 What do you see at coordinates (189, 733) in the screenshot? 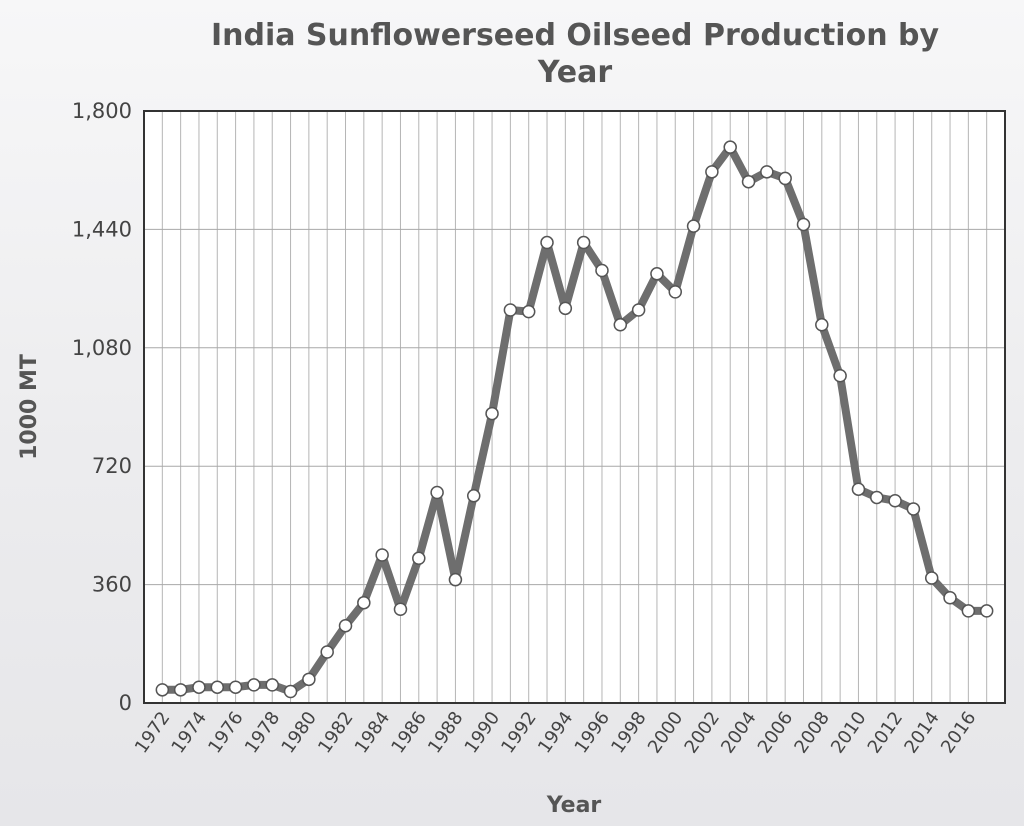
I see `x-tick-label: 1974` at bounding box center [189, 733].